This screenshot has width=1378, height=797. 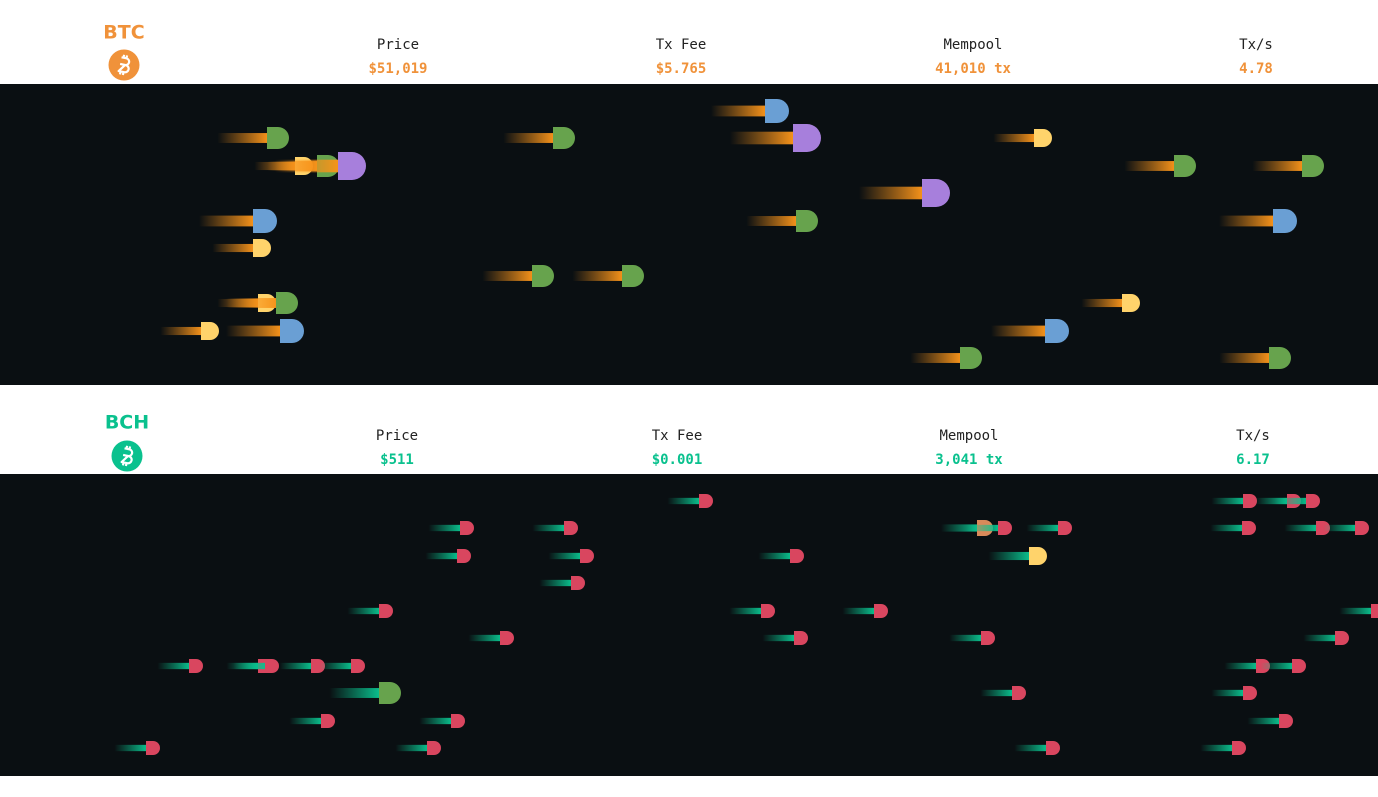 I want to click on stat-value: $0.001, so click(x=677, y=460).